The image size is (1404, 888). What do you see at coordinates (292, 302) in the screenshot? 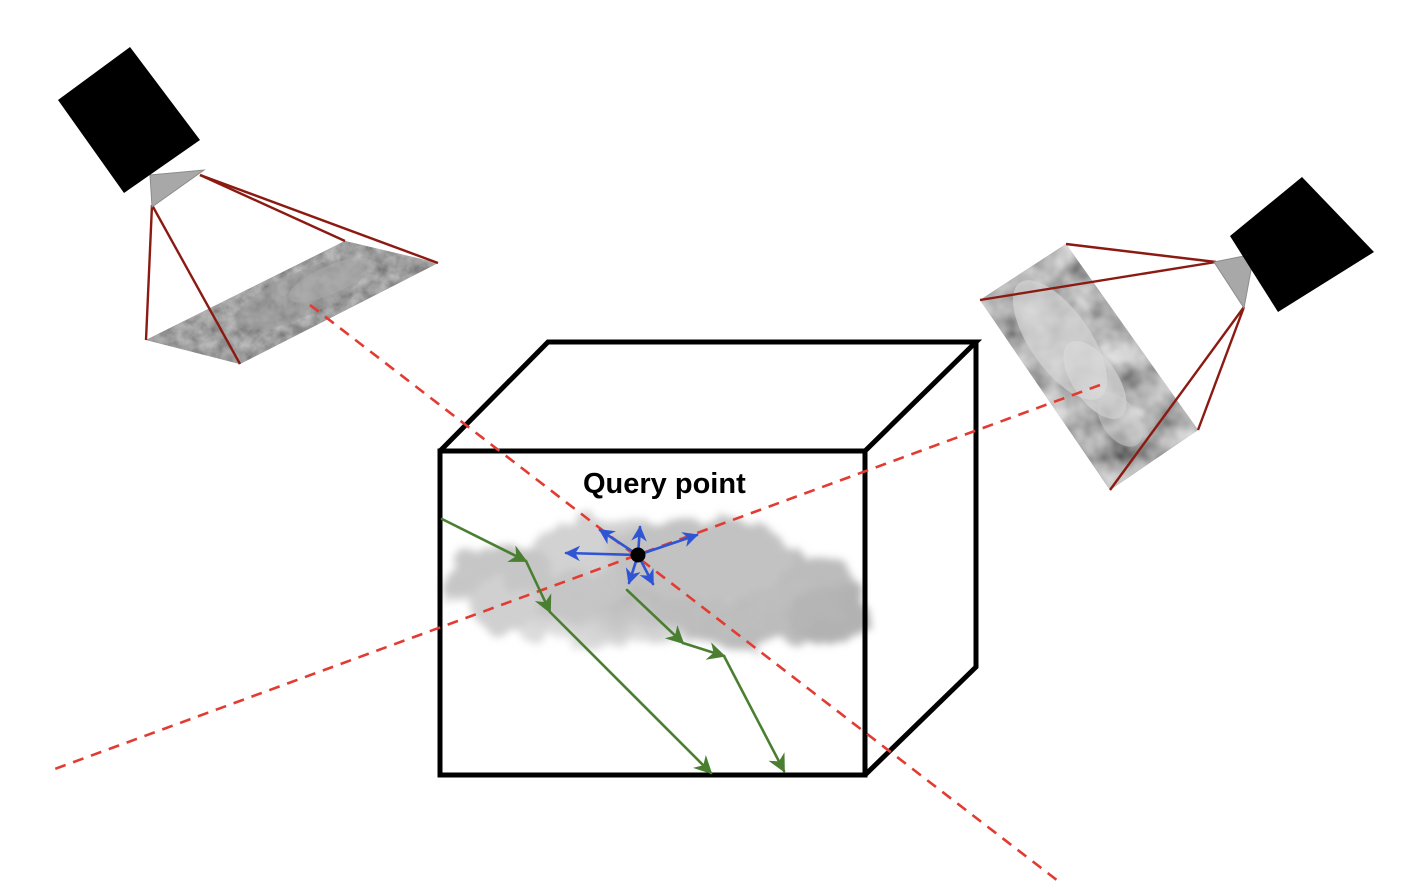
I see `left-image-panel` at bounding box center [292, 302].